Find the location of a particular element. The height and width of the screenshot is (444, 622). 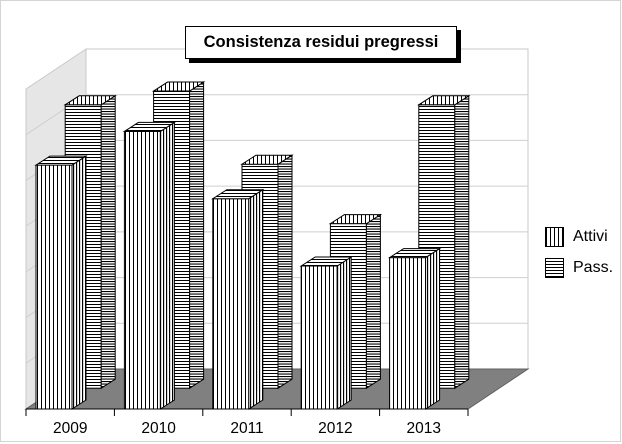

bar-pass-2009-top is located at coordinates (90, 100).